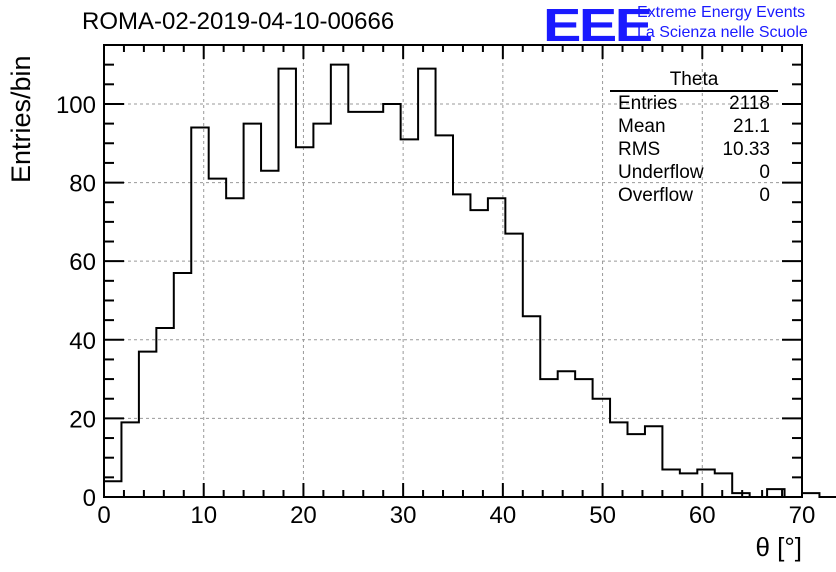  Describe the element at coordinates (503, 515) in the screenshot. I see `x-tick-label: 40` at that location.